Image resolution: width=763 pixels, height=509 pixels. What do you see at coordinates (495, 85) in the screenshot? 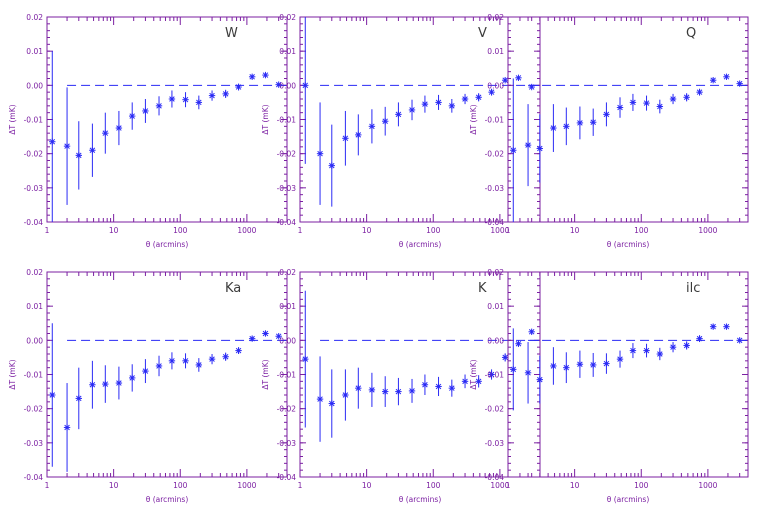
I see `y-tick-label: 0.00` at bounding box center [495, 85].